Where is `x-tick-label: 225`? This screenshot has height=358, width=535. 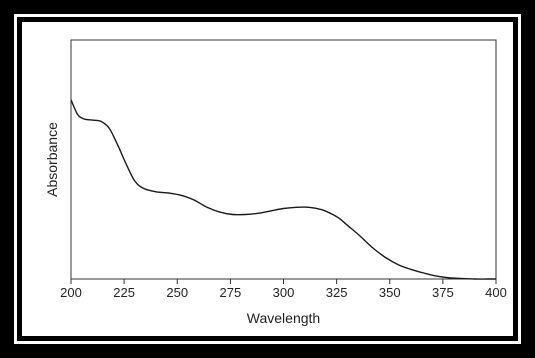 x-tick-label: 225 is located at coordinates (124, 292).